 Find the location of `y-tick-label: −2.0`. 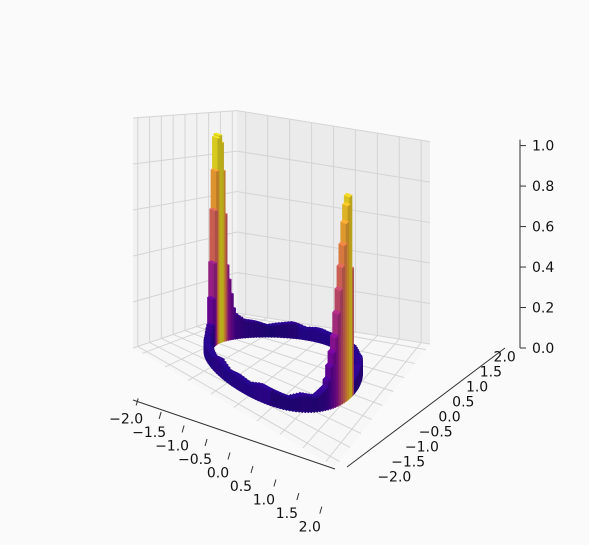

y-tick-label: −2.0 is located at coordinates (394, 477).